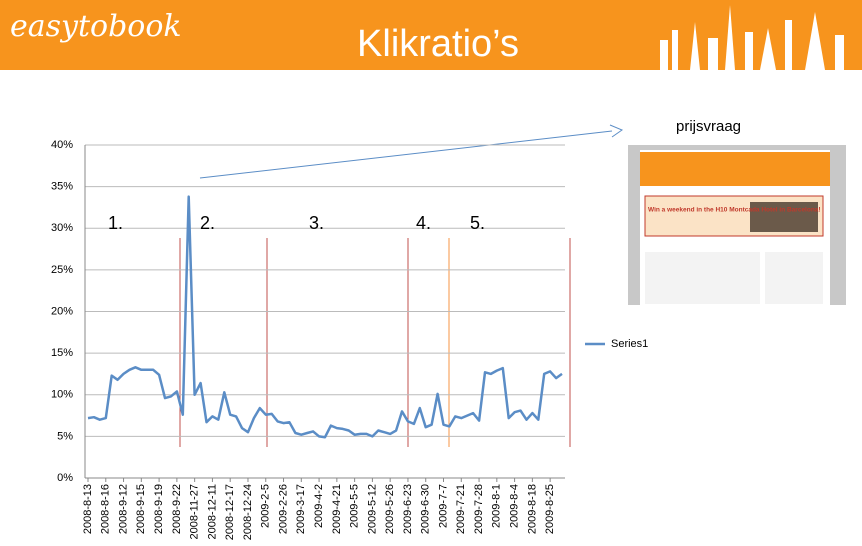 The height and width of the screenshot is (546, 862). I want to click on y-tick-label: 25%, so click(62, 270).